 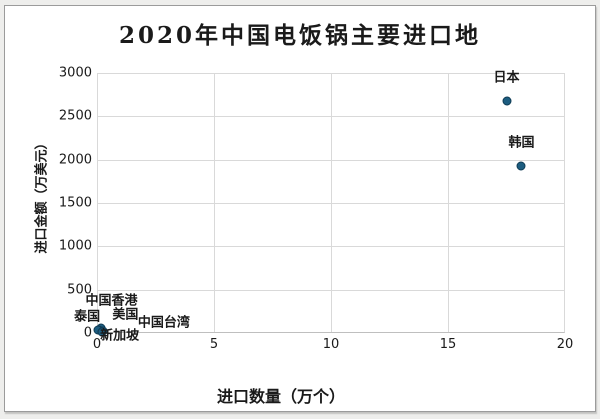 What do you see at coordinates (42, 195) in the screenshot?
I see `y-axis-title: 进口金额（万美元）` at bounding box center [42, 195].